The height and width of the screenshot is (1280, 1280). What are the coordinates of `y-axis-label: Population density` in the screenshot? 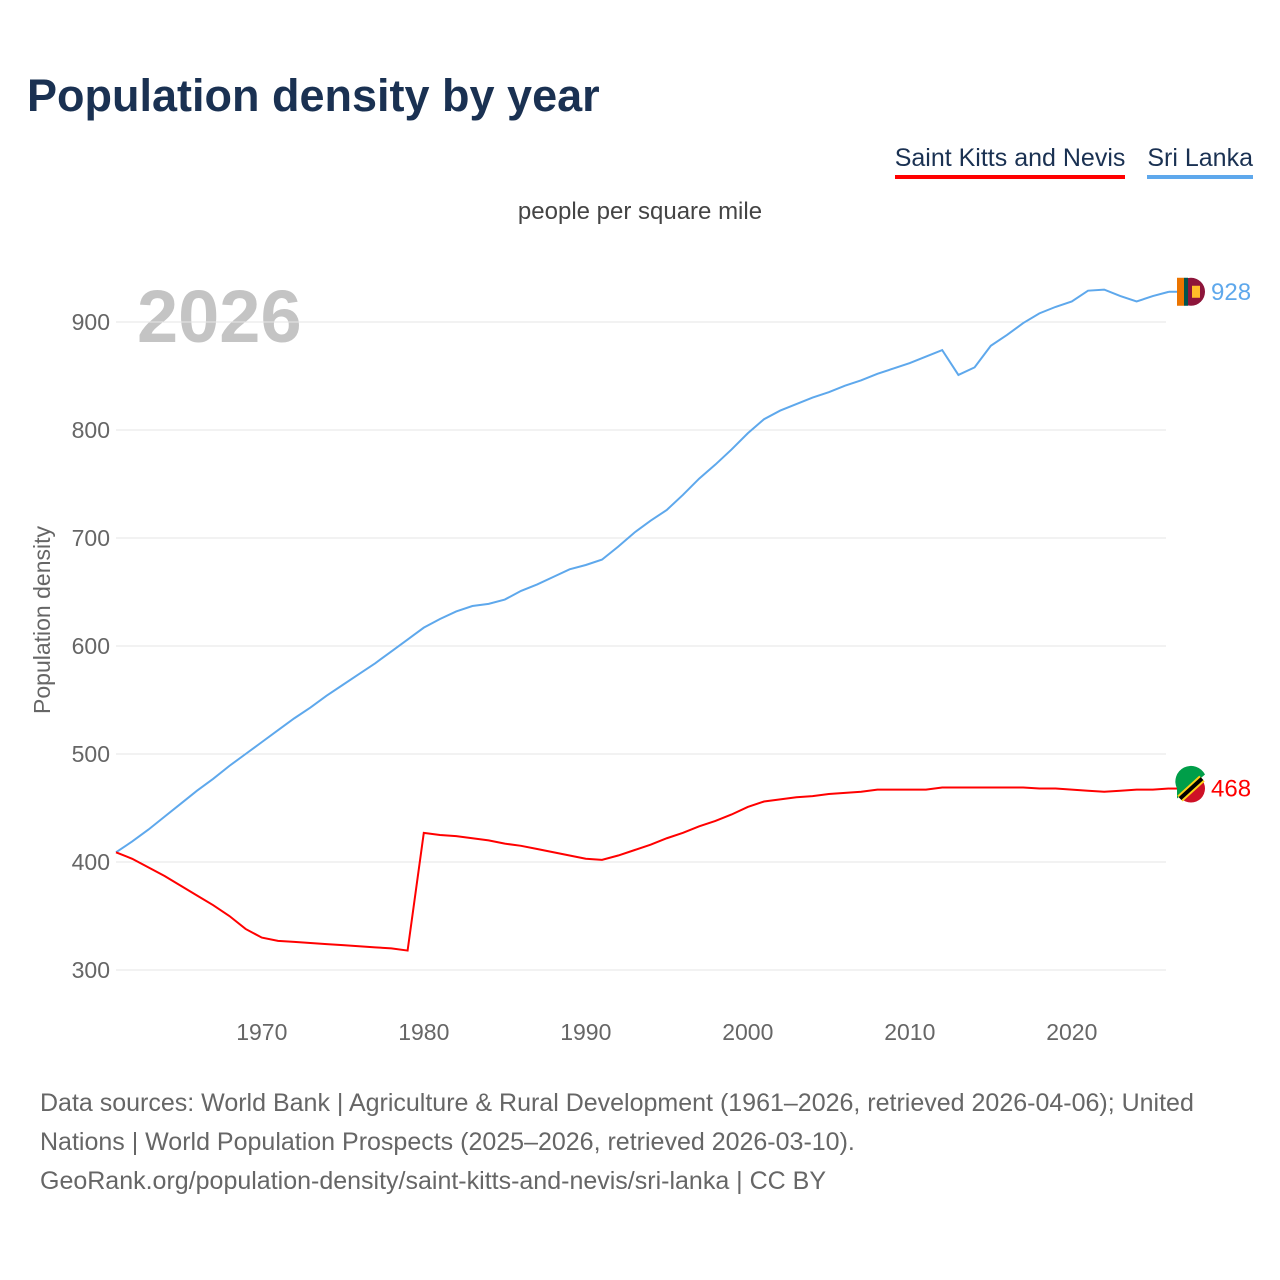 It's located at (42, 620).